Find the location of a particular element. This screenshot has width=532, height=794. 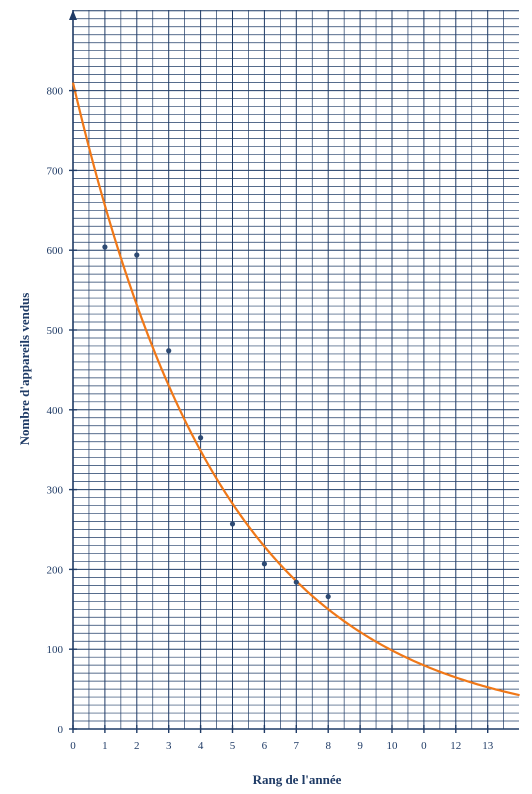

x-tick-label: 10 is located at coordinates (393, 746).